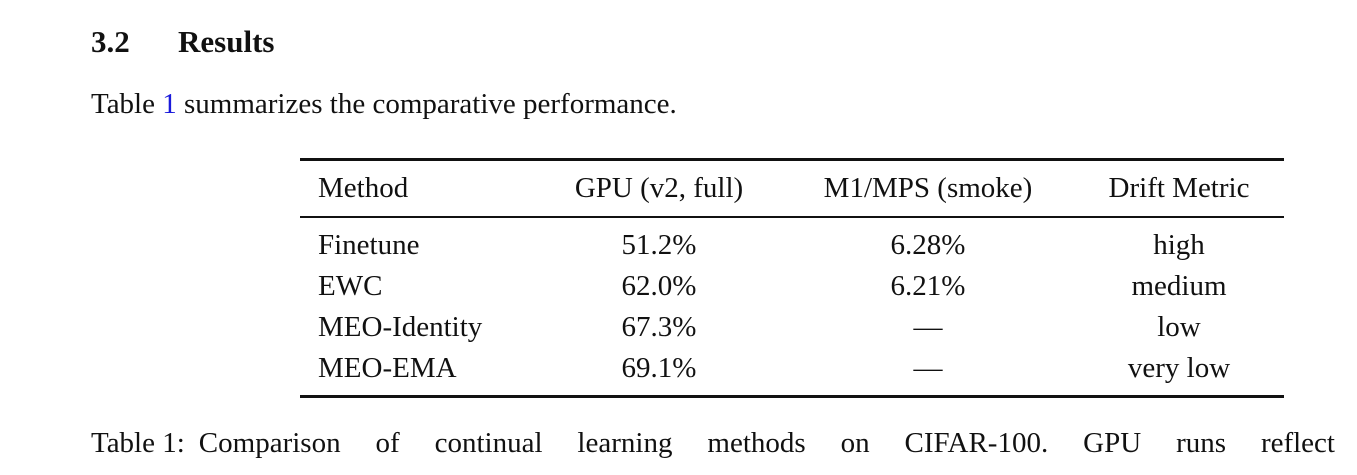  Describe the element at coordinates (387, 368) in the screenshot. I see `table-cell: MEO-EMA` at that location.